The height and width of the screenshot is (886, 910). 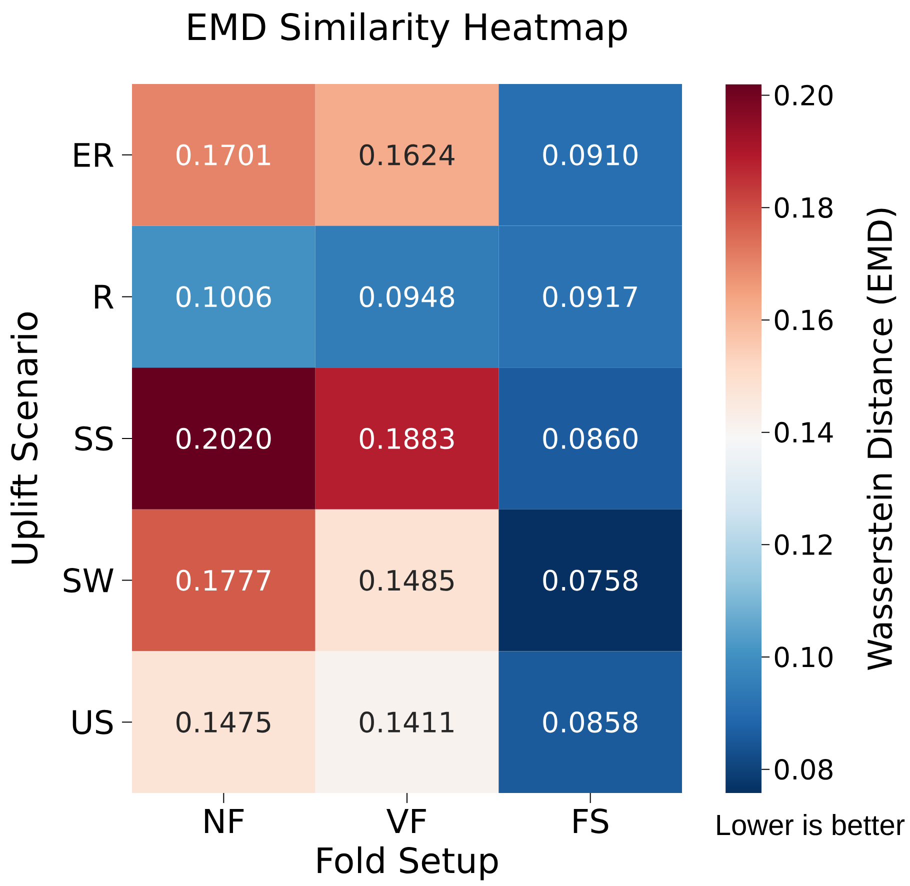 What do you see at coordinates (803, 657) in the screenshot?
I see `color-bar-label: 0.10` at bounding box center [803, 657].